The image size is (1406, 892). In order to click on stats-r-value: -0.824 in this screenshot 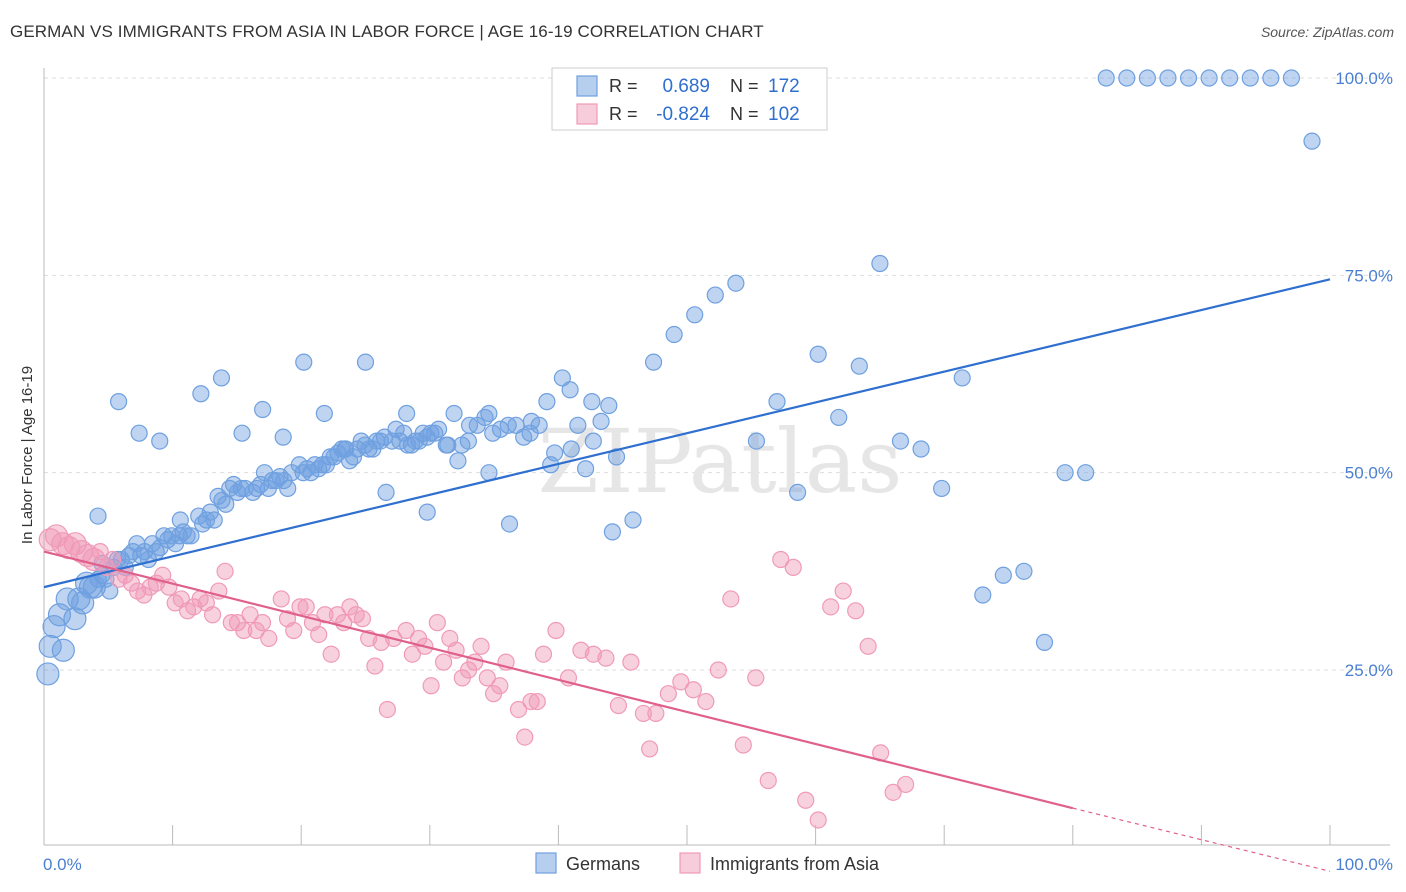, I will do `click(683, 114)`.